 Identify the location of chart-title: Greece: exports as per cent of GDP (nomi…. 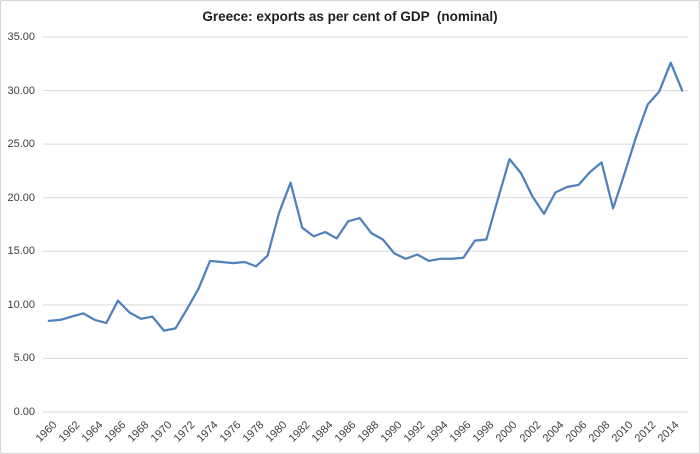
(350, 16).